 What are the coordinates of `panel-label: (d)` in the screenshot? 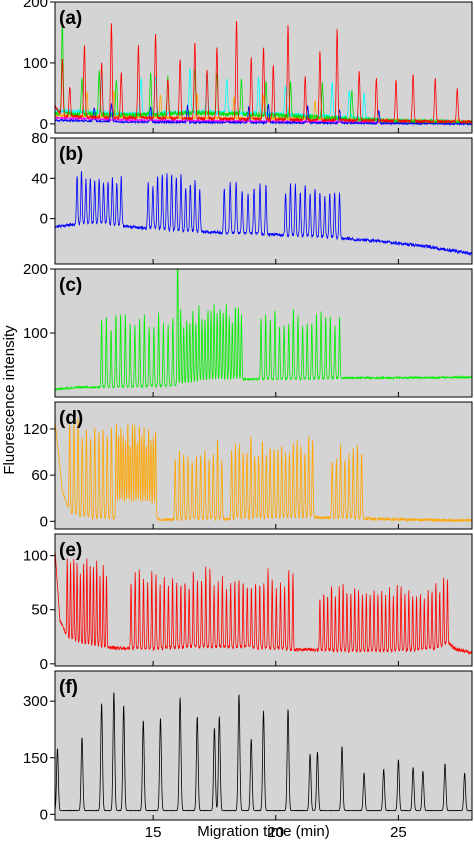 It's located at (71, 418).